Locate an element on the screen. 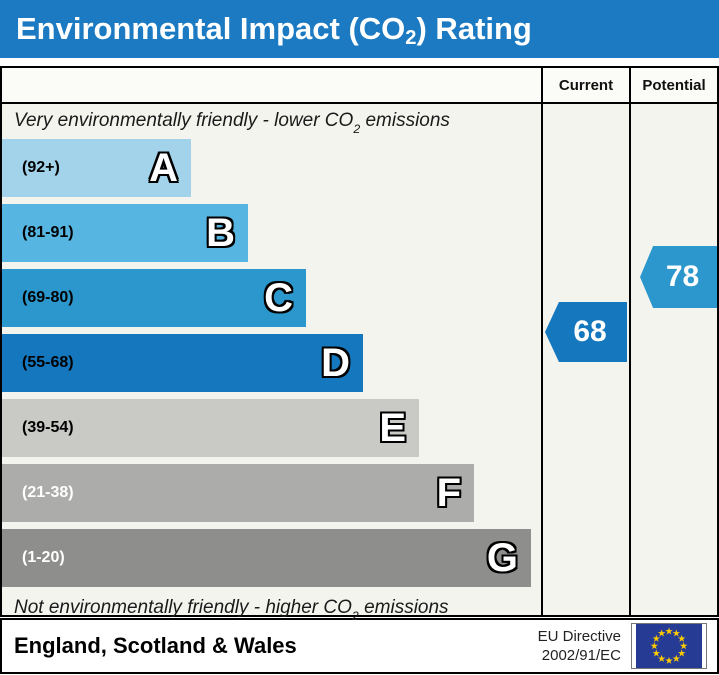  current-value-cell: 68 is located at coordinates (585, 359).